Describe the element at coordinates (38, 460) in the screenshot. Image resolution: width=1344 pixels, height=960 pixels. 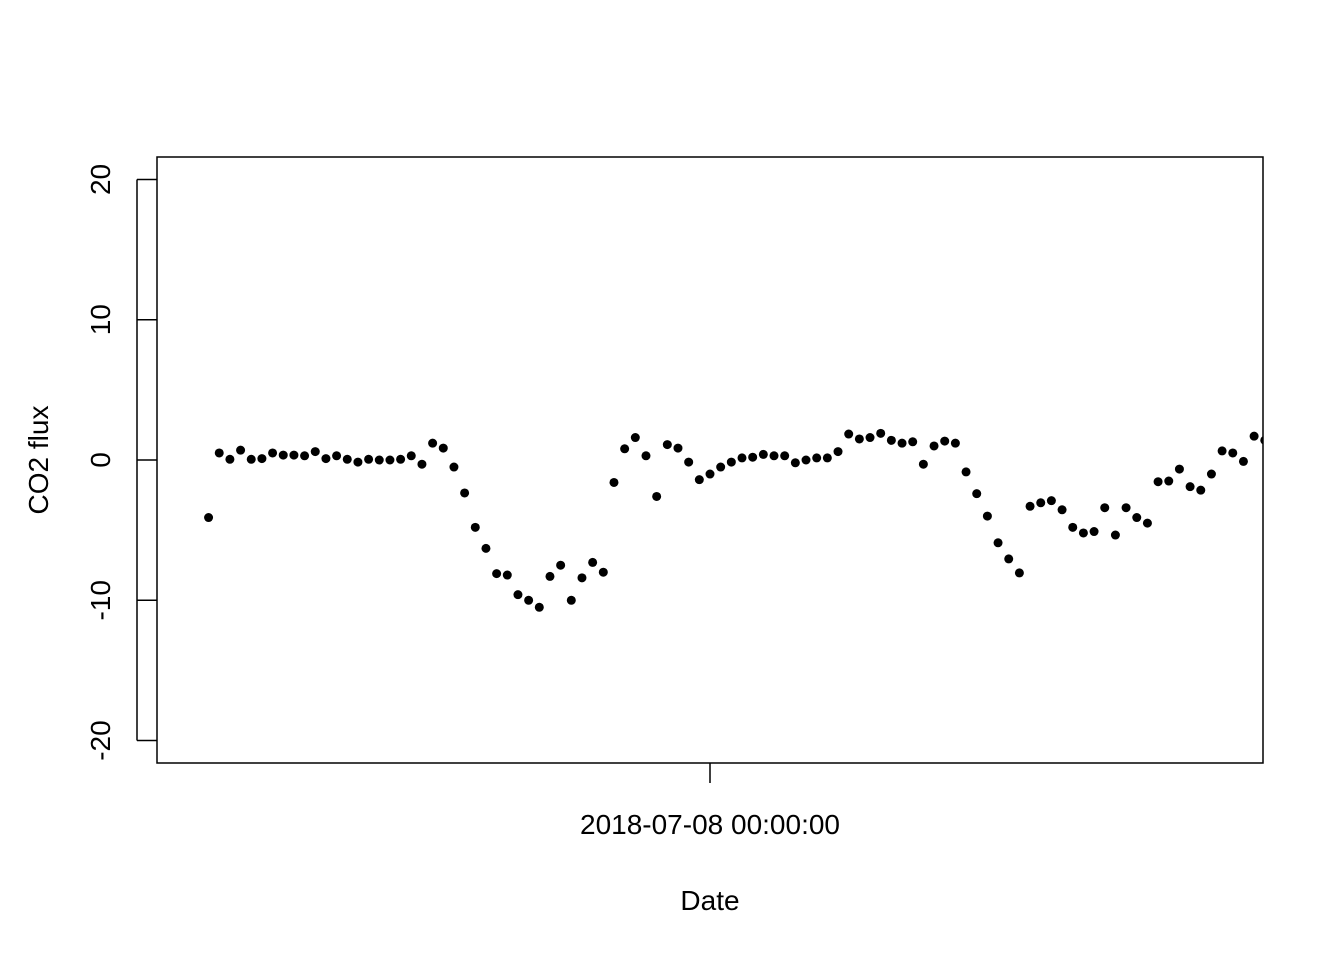
I see `y-axis-label: CO2 flux` at that location.